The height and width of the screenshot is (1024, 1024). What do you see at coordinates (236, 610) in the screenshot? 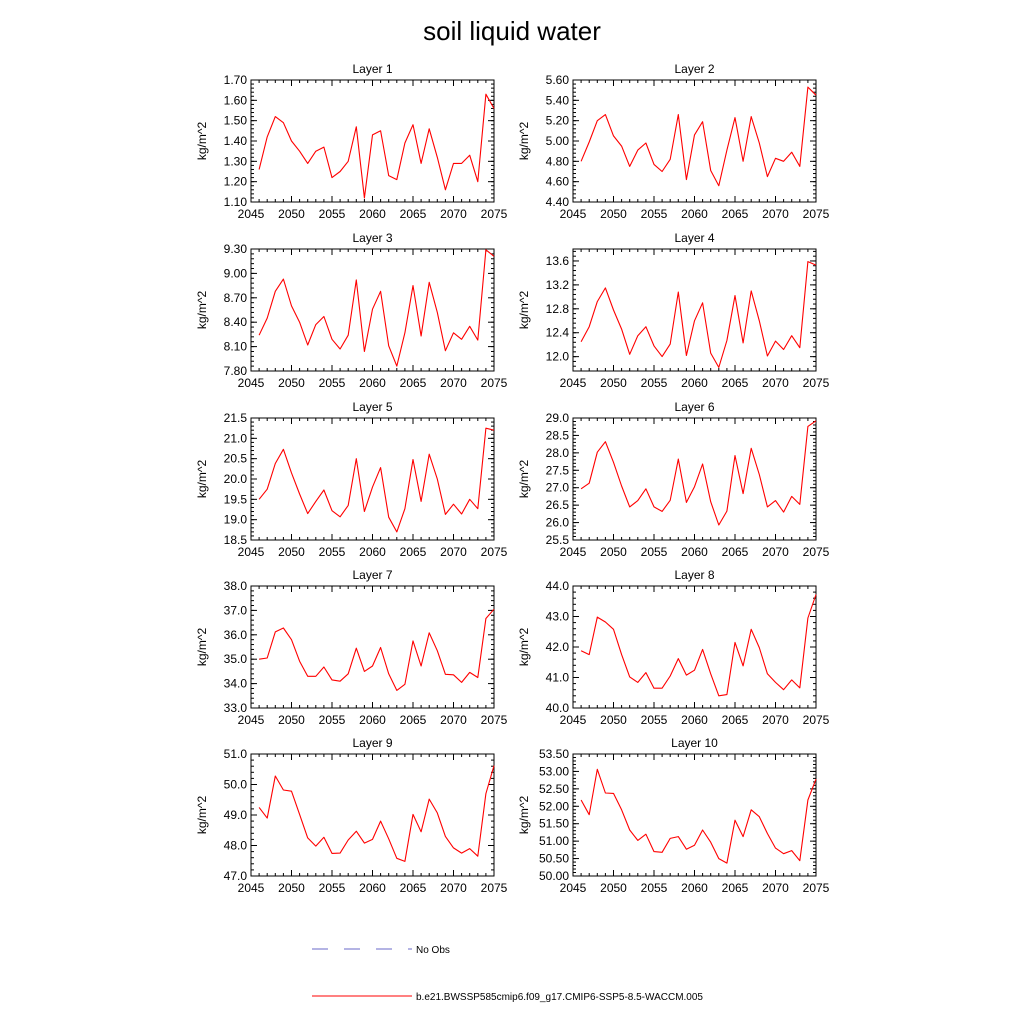
I see `y-tick-label: 37.0` at bounding box center [236, 610].